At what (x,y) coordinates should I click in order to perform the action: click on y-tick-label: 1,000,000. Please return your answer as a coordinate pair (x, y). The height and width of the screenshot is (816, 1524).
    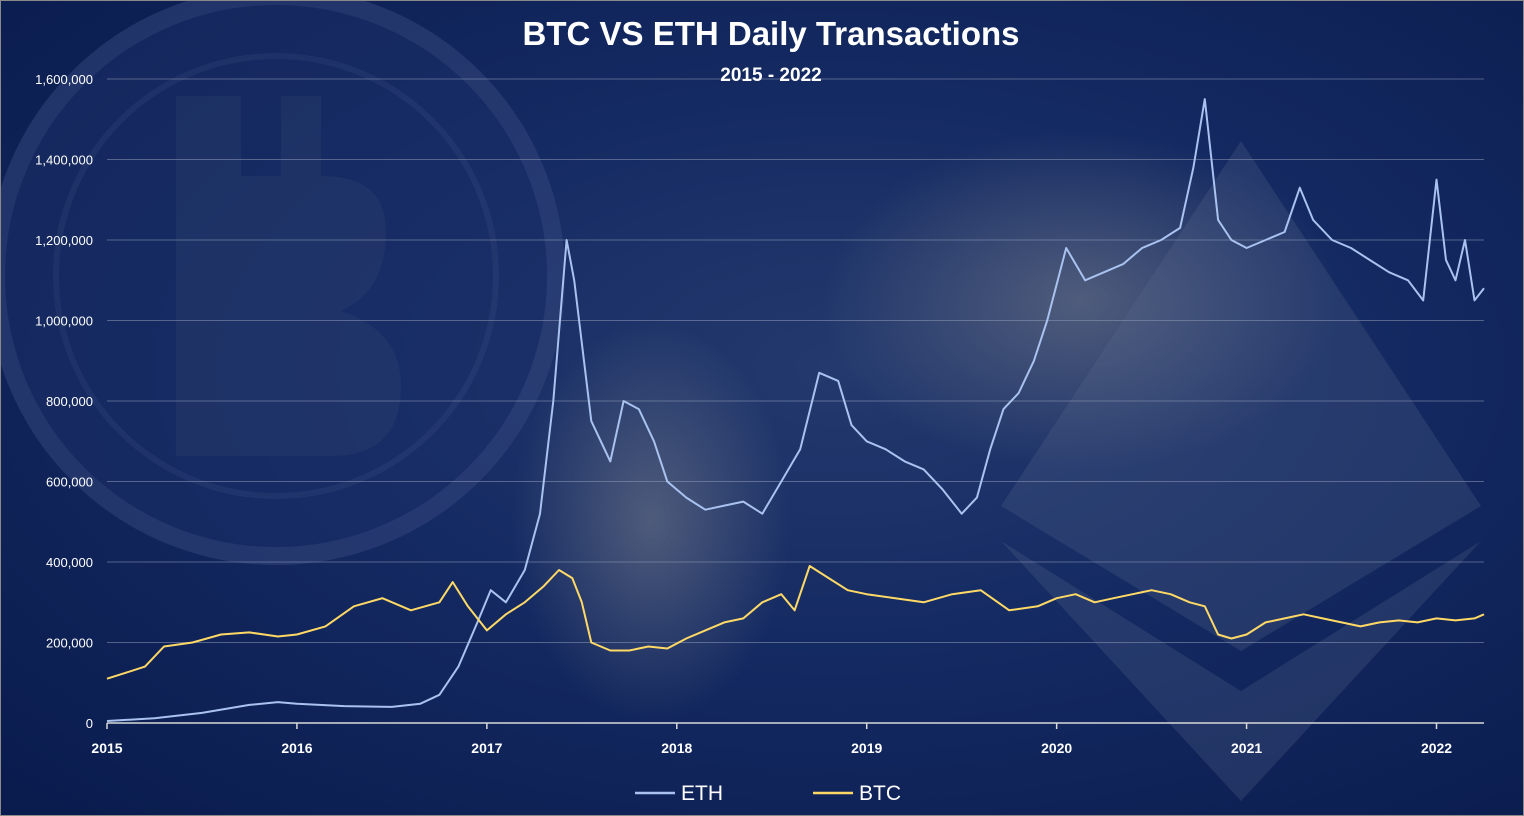
    Looking at the image, I should click on (64, 321).